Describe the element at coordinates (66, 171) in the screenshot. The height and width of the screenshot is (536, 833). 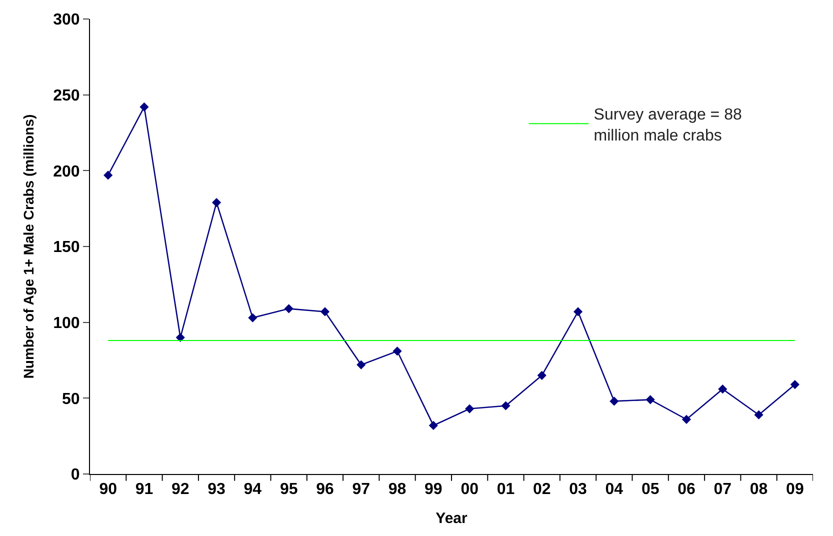
I see `y-tick-label: 200` at that location.